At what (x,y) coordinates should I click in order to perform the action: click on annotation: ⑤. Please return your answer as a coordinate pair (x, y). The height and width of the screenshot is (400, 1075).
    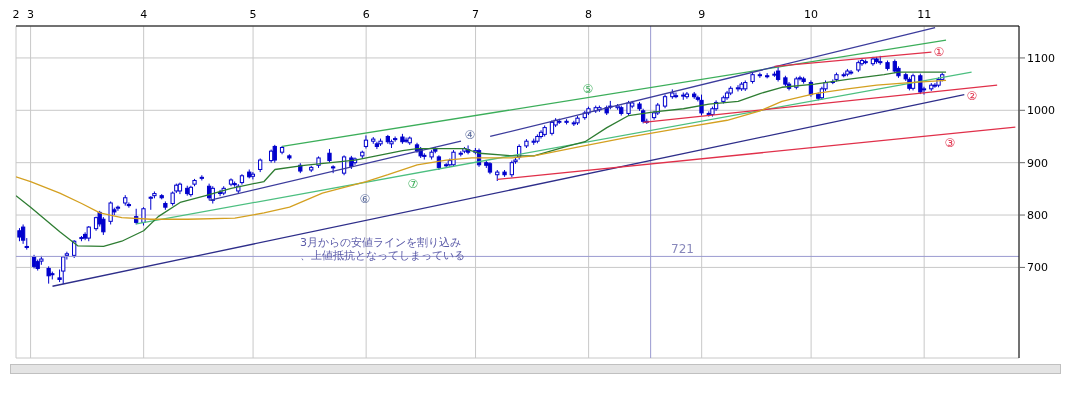
    Looking at the image, I should click on (588, 88).